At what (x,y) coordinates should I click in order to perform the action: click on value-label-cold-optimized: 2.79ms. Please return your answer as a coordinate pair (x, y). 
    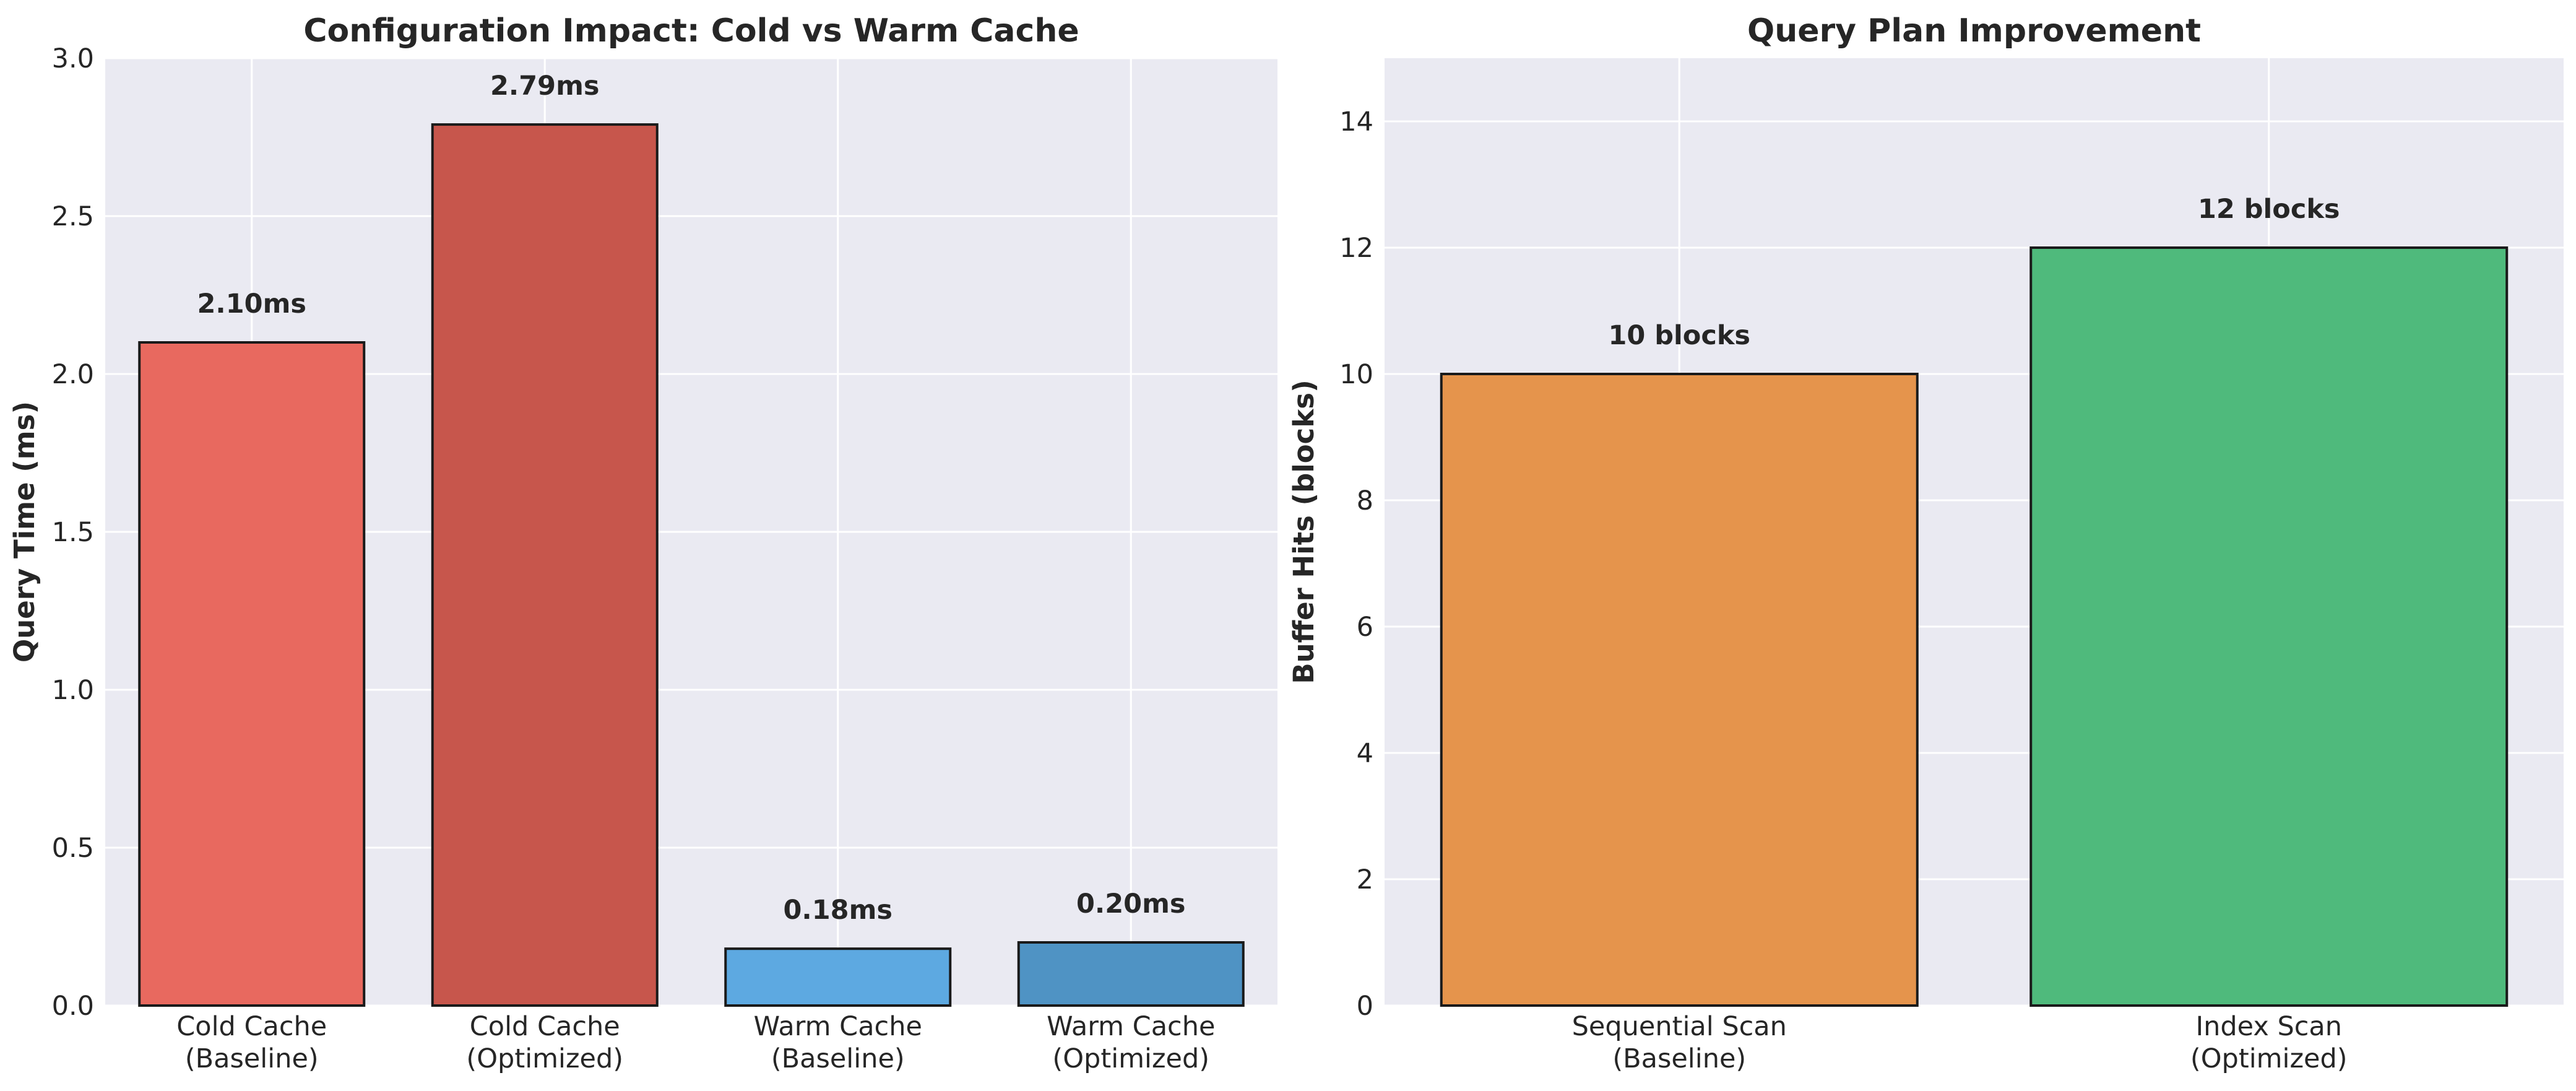
    Looking at the image, I should click on (545, 86).